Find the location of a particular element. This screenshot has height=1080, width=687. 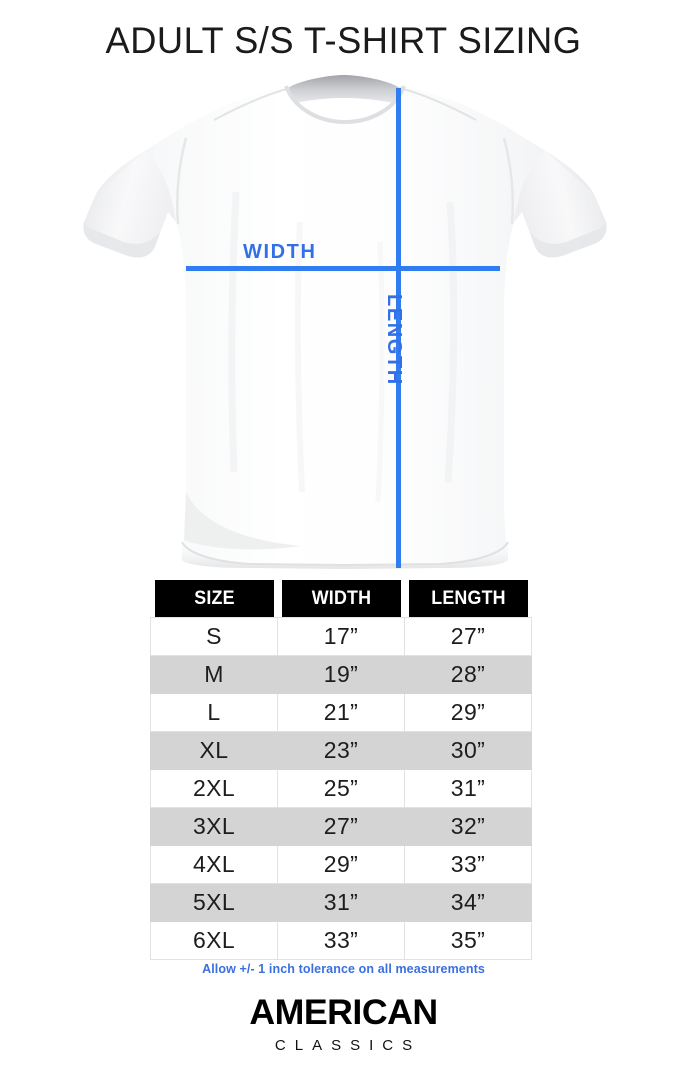

table-row: XL 23” 30” is located at coordinates (341, 750).